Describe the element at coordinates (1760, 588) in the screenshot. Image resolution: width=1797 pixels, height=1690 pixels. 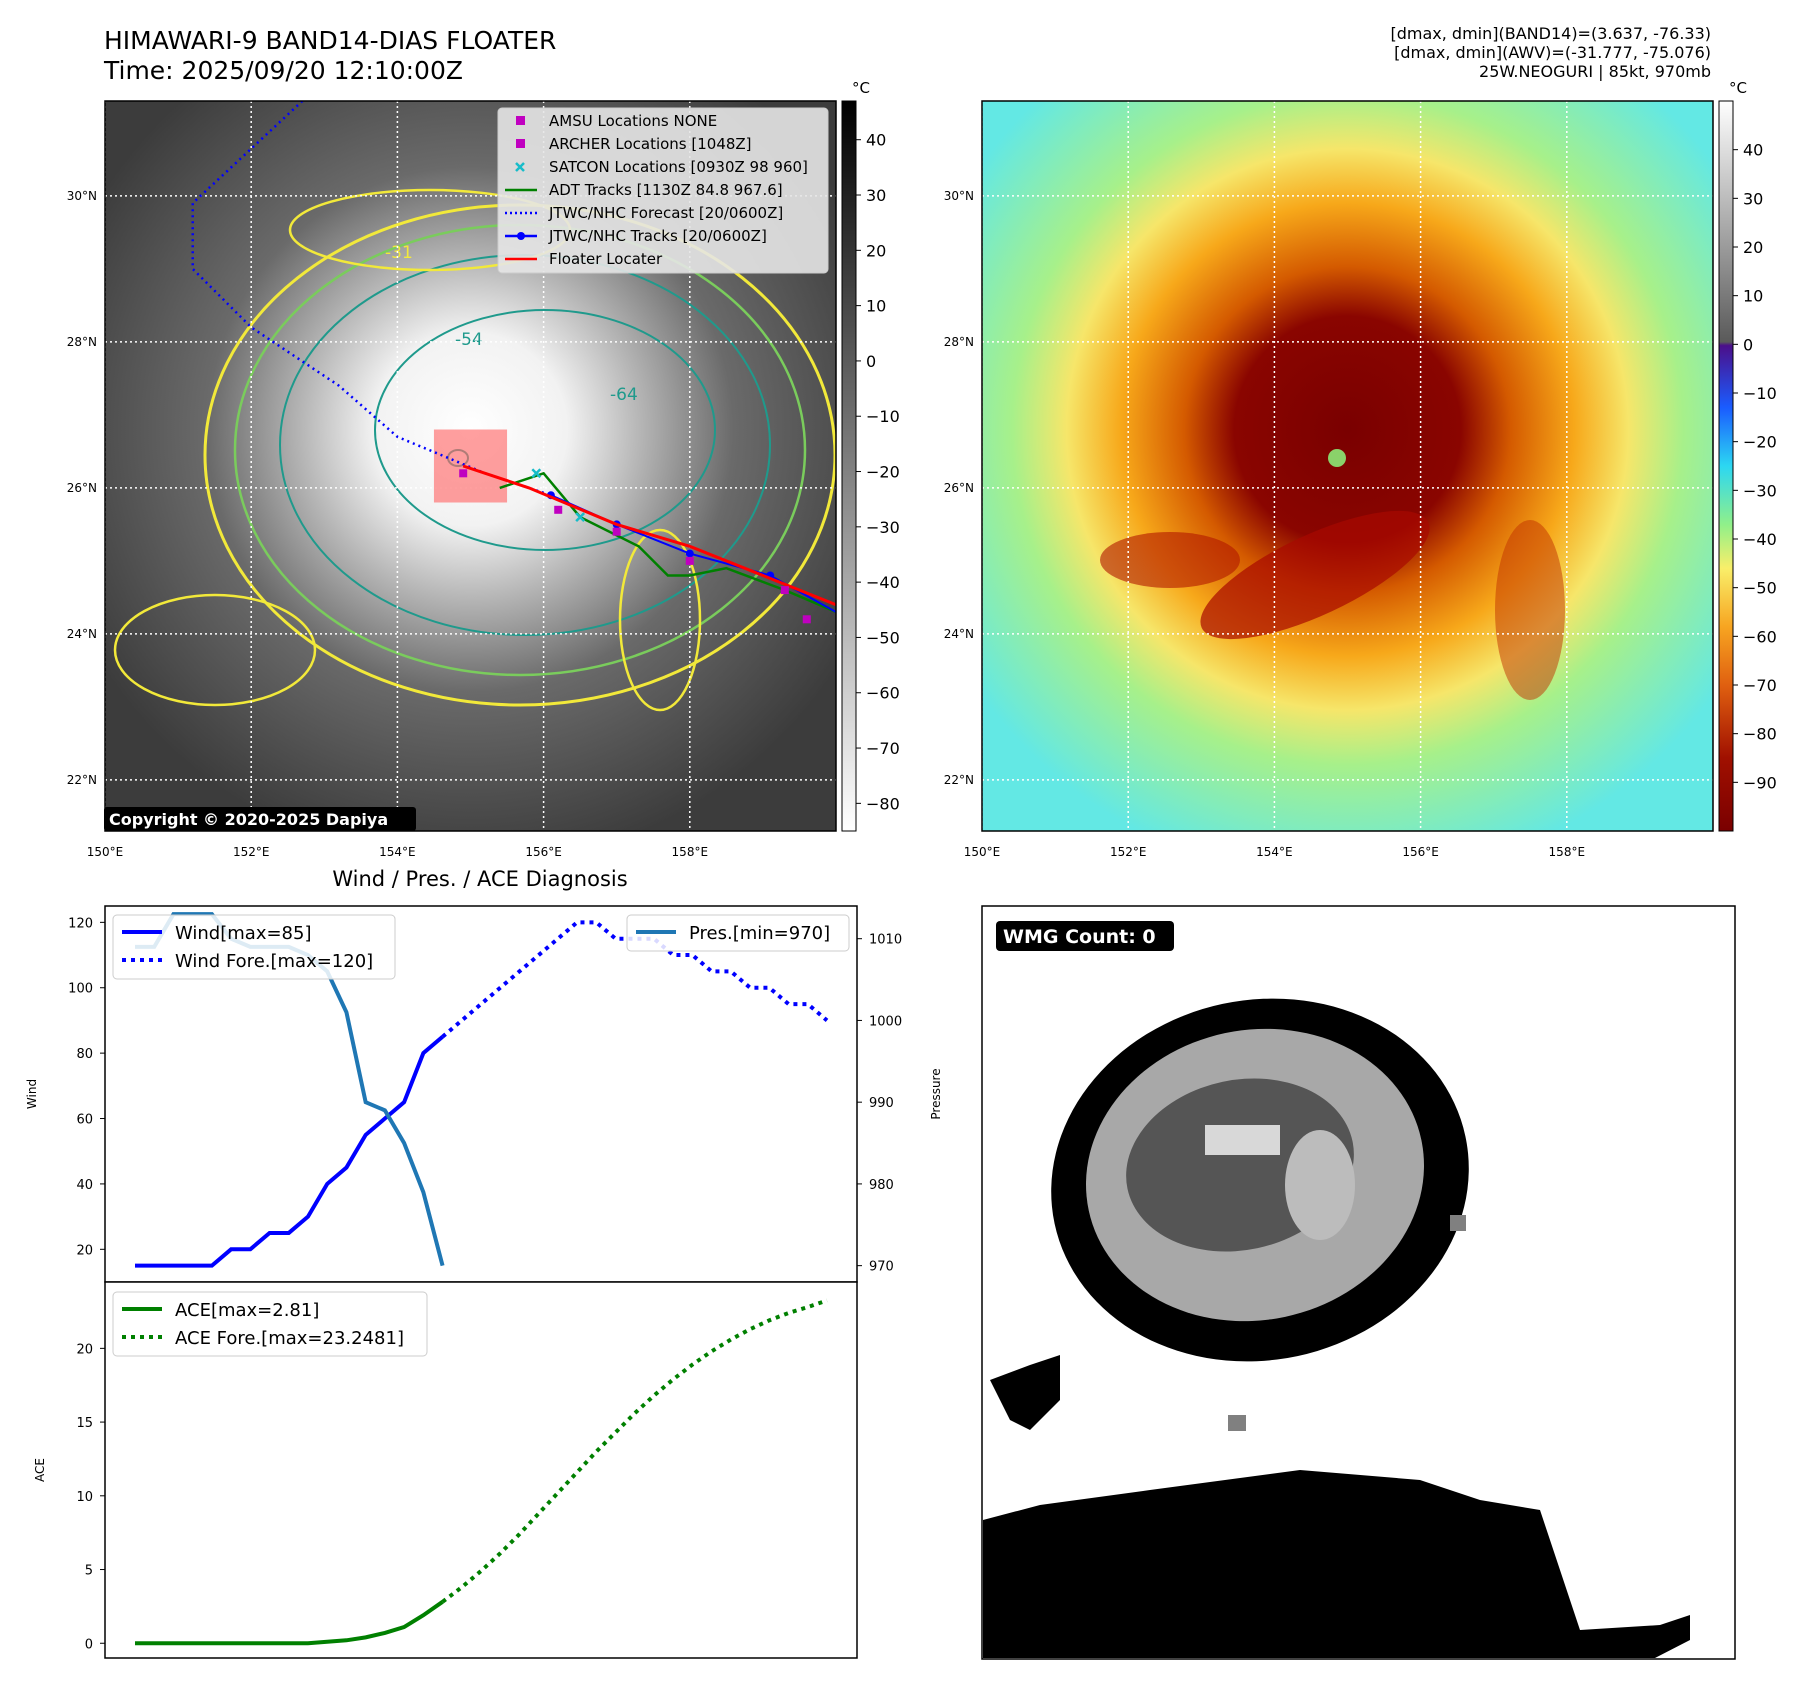
I see `right-colorbar-tick-label: −50` at that location.